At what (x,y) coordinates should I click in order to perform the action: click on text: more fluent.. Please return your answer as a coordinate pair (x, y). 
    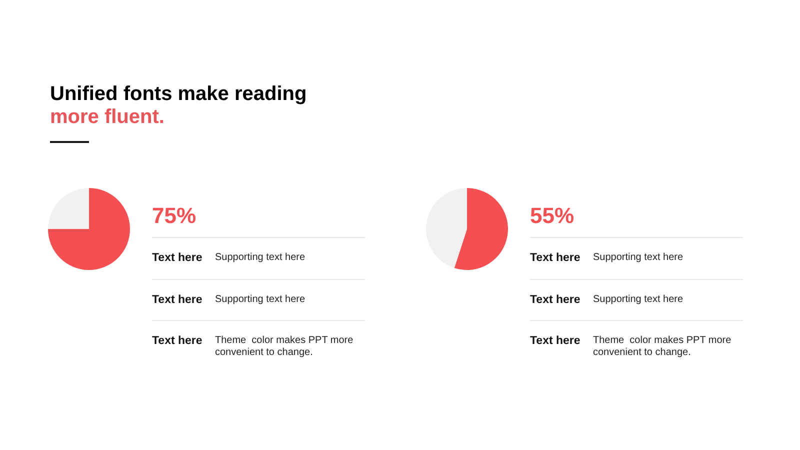
    Looking at the image, I should click on (108, 117).